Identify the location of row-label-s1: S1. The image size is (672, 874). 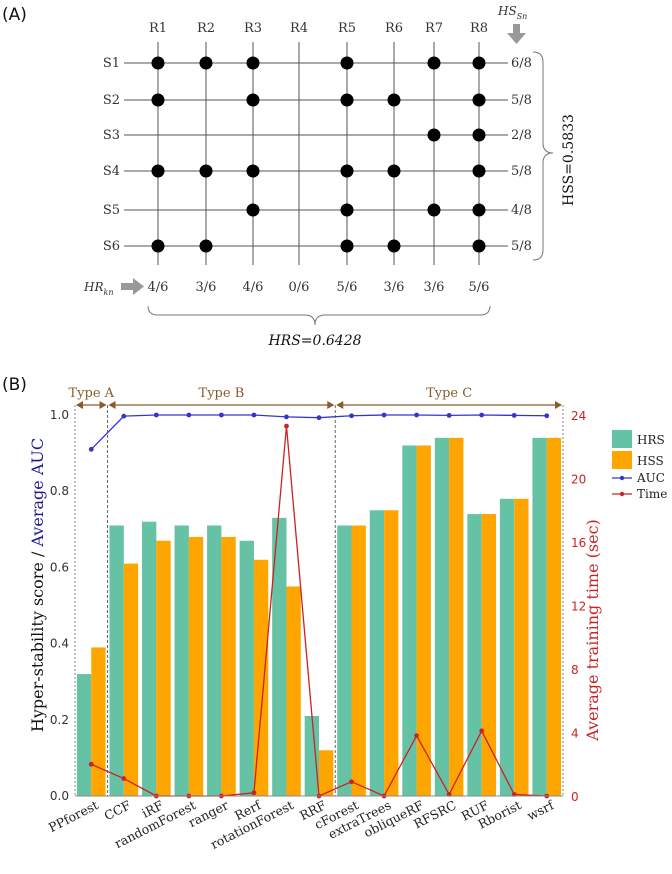
(111, 63).